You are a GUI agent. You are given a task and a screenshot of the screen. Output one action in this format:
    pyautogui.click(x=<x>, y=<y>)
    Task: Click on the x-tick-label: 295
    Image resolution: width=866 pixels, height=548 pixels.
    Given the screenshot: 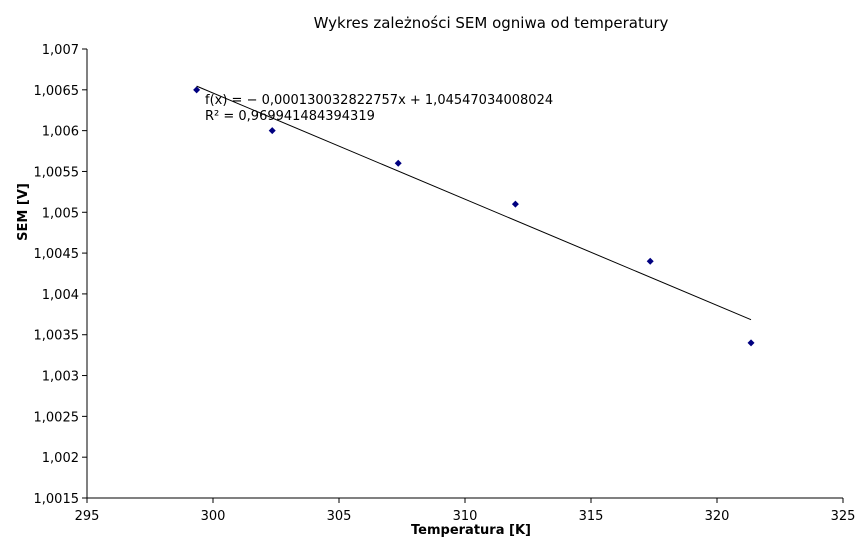 What is the action you would take?
    pyautogui.click(x=87, y=516)
    